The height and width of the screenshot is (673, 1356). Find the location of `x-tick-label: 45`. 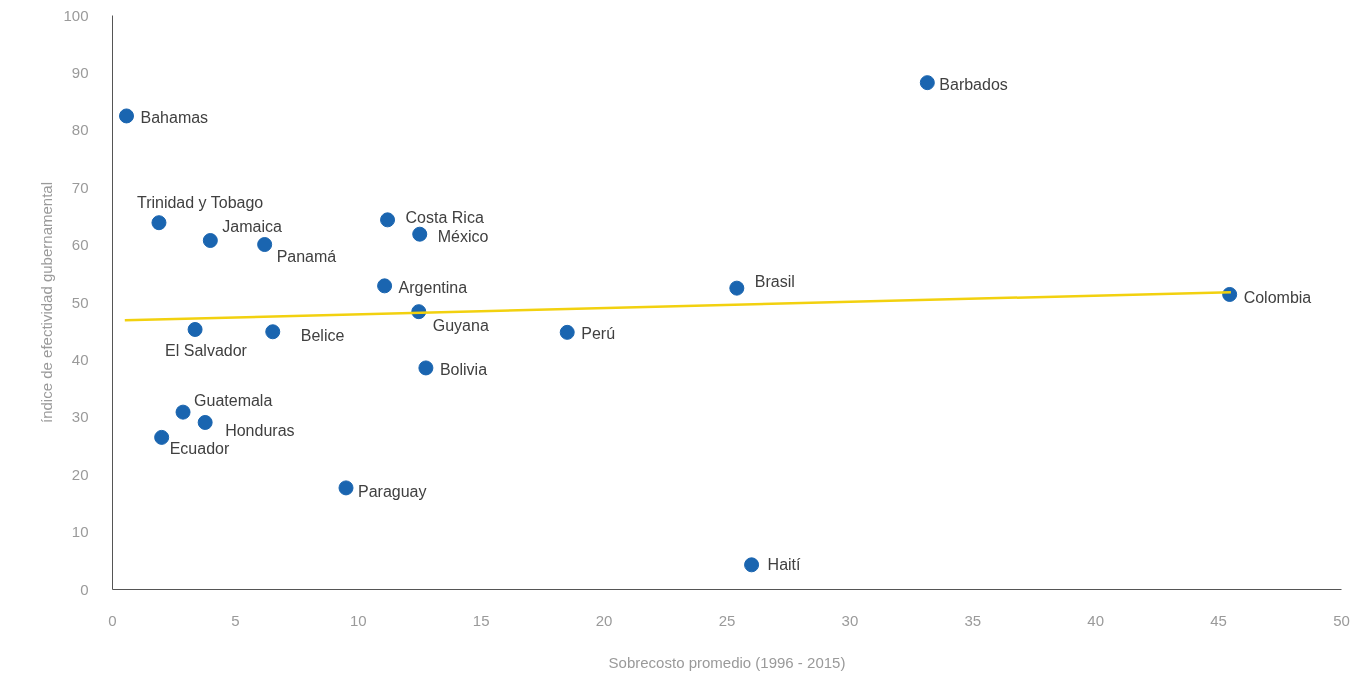

x-tick-label: 45 is located at coordinates (1218, 620).